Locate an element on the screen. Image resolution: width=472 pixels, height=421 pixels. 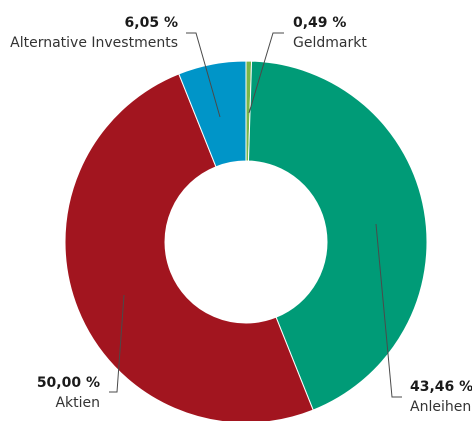
leader-line-anleihen is located at coordinates (388, 310).